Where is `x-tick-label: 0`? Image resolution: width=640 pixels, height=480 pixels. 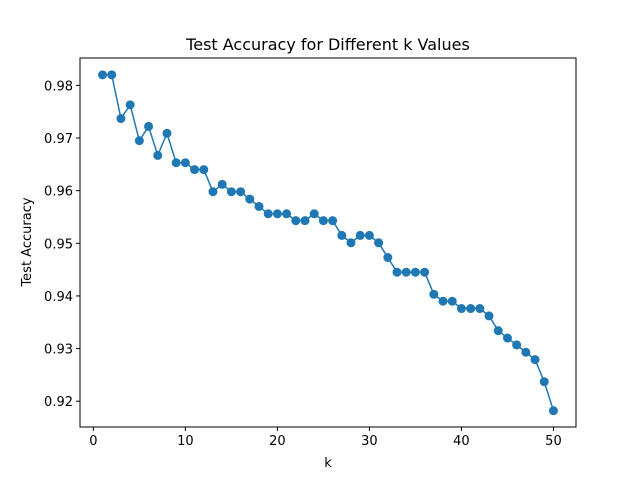 x-tick-label: 0 is located at coordinates (93, 441).